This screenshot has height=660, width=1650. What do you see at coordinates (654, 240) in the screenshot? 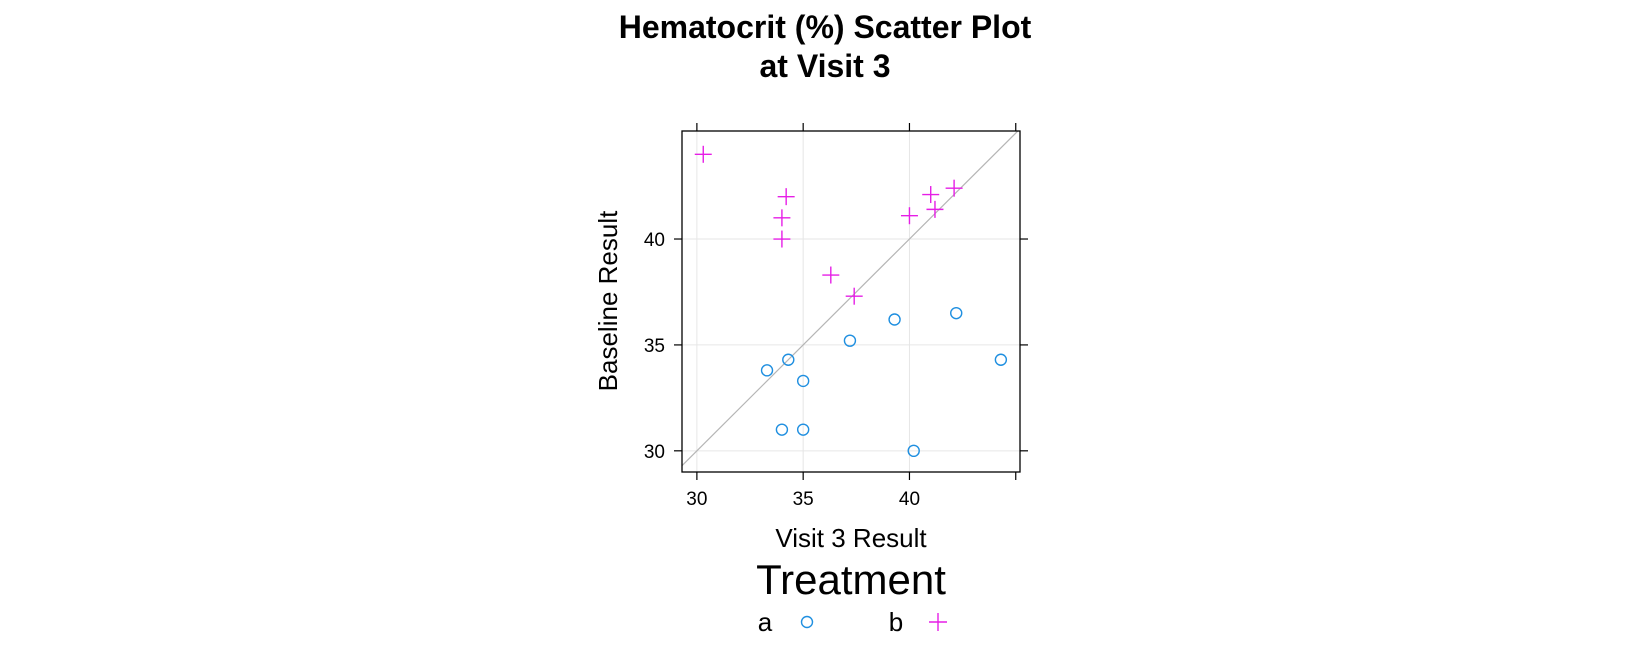
I see `y-tick-label: 40` at bounding box center [654, 240].